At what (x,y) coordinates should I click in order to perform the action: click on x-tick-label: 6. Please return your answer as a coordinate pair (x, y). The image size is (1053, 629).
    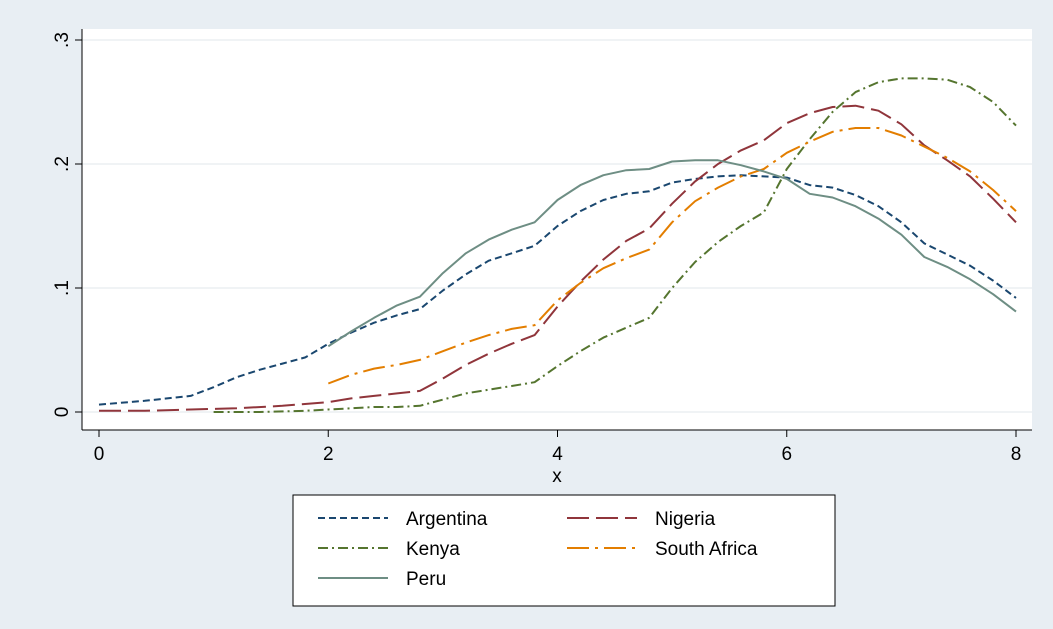
    Looking at the image, I should click on (786, 454).